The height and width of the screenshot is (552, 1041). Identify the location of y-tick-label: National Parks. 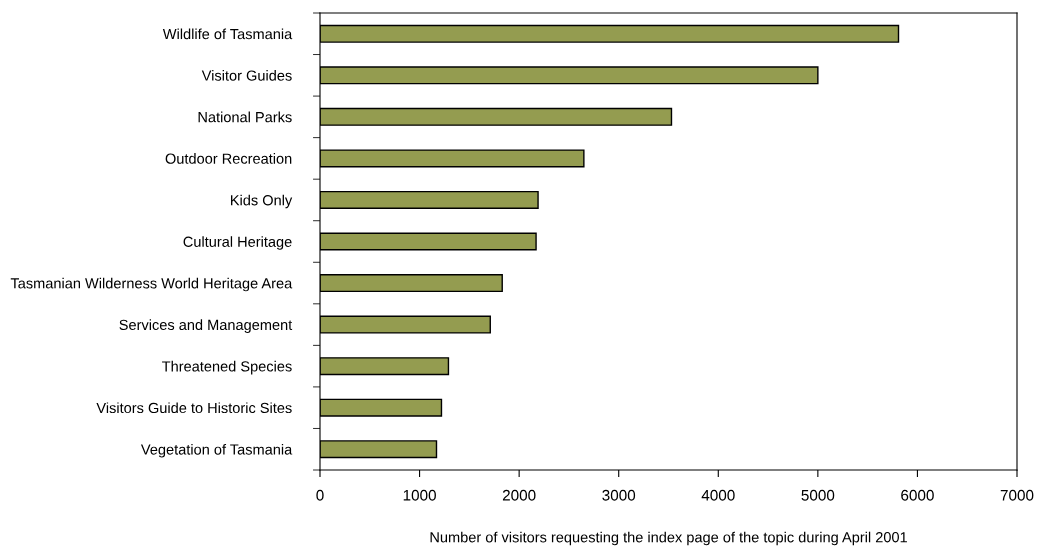
(245, 117).